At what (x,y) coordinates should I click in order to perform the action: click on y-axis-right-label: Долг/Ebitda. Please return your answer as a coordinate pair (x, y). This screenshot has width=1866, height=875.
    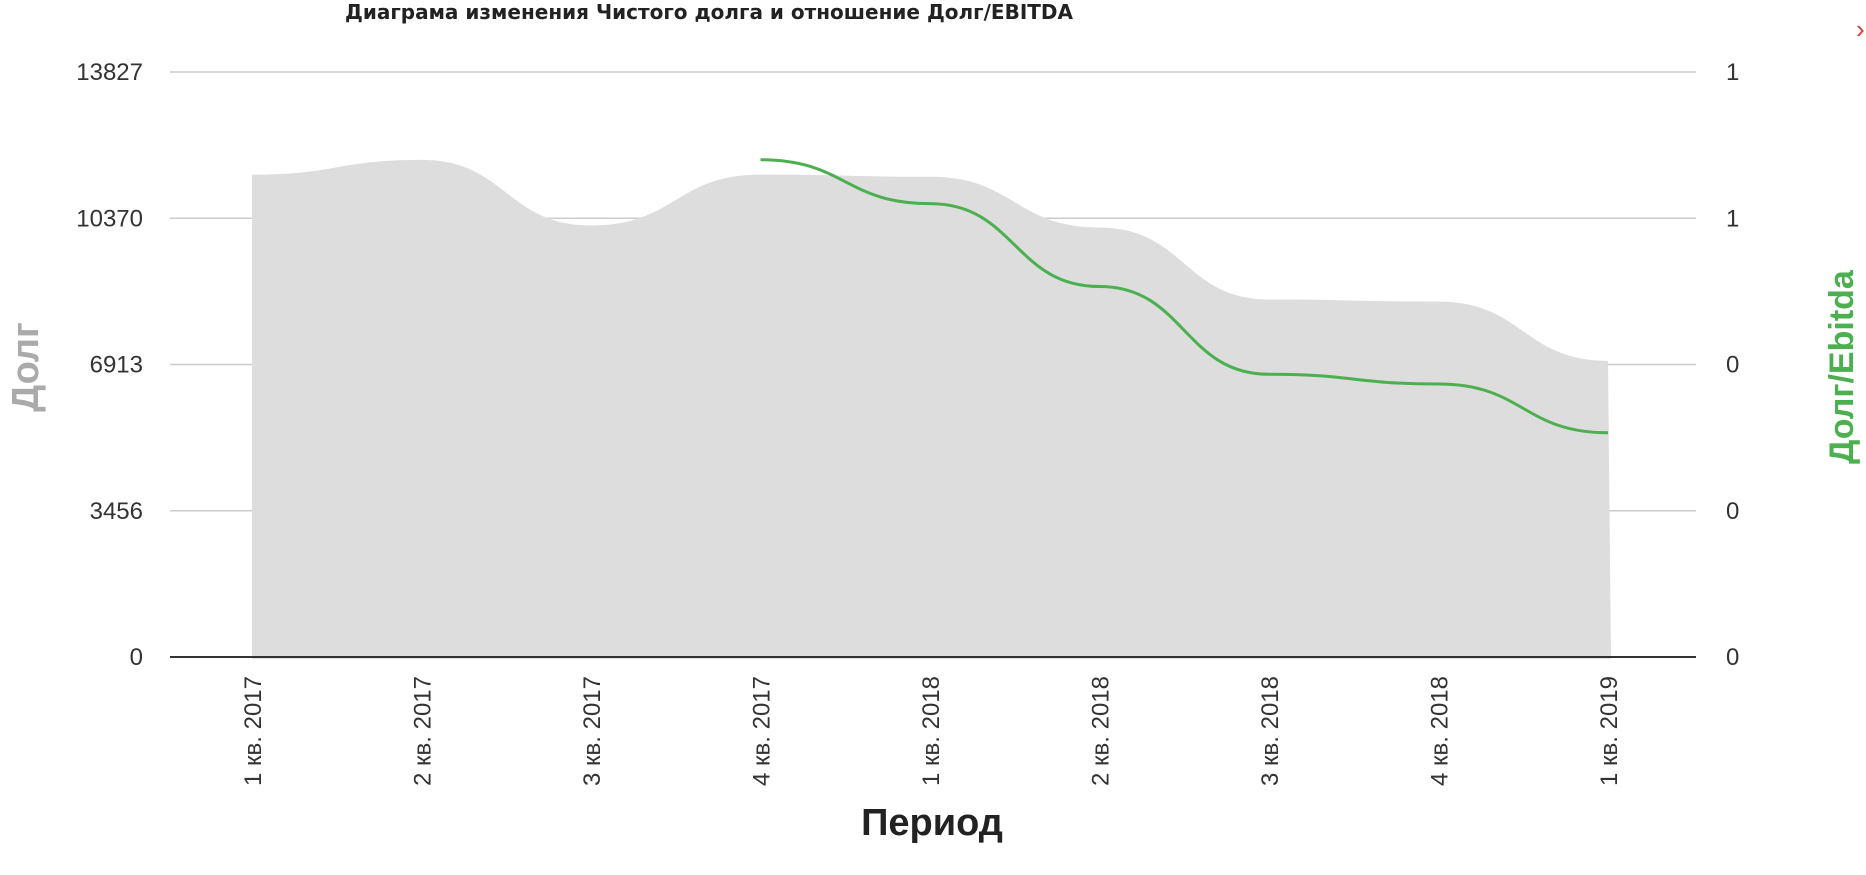
    Looking at the image, I should click on (1842, 366).